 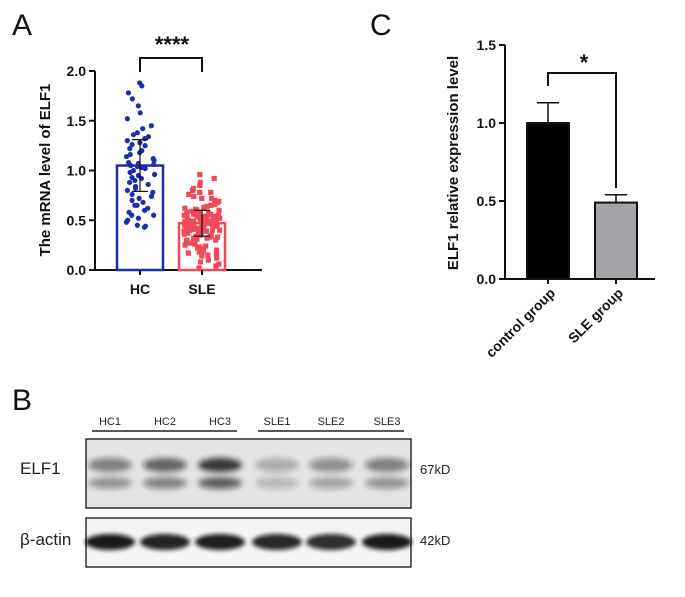 What do you see at coordinates (487, 201) in the screenshot?
I see `chart-c-ytick-label: 0.5` at bounding box center [487, 201].